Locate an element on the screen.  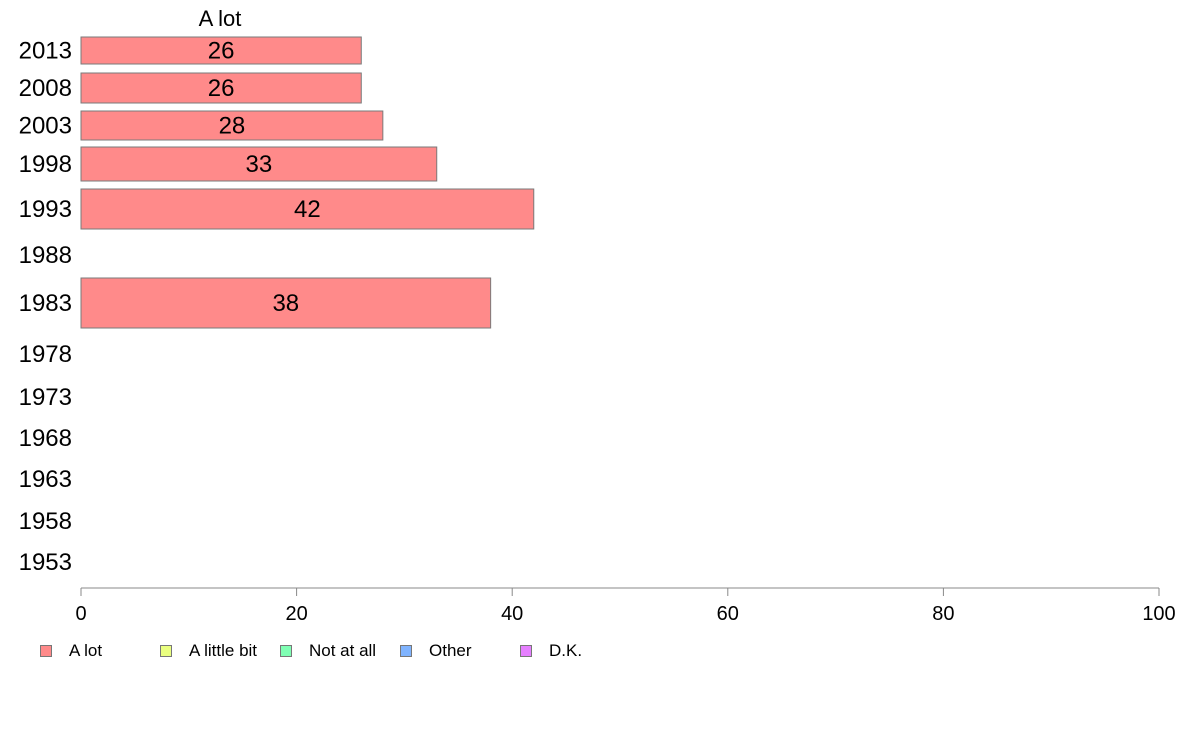
y-tick-label: 1953 is located at coordinates (45, 562).